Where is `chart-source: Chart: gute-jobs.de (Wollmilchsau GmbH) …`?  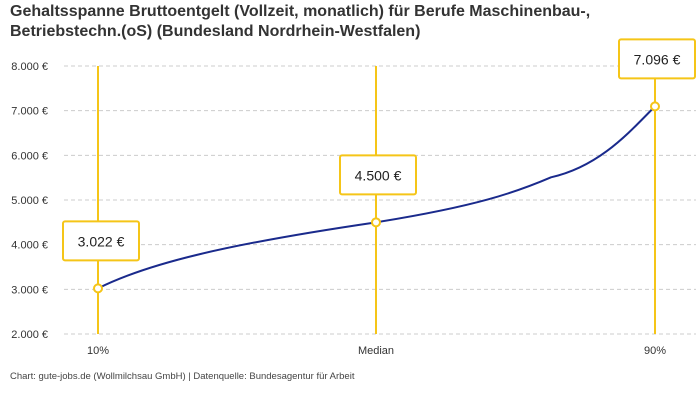
chart-source: Chart: gute-jobs.de (Wollmilchsau GmbH) … is located at coordinates (182, 376).